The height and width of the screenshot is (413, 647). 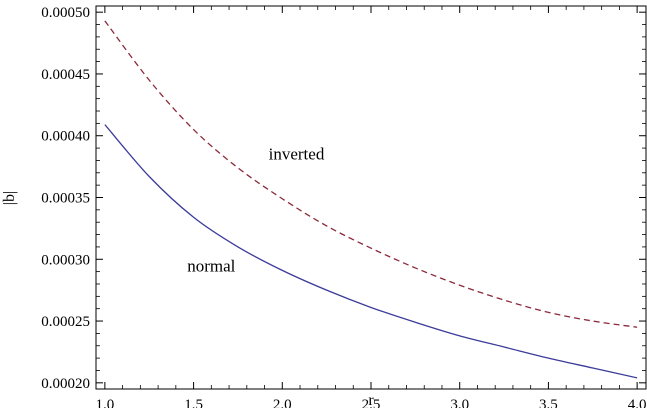 I want to click on series-annotation-normal: normal, so click(x=211, y=266).